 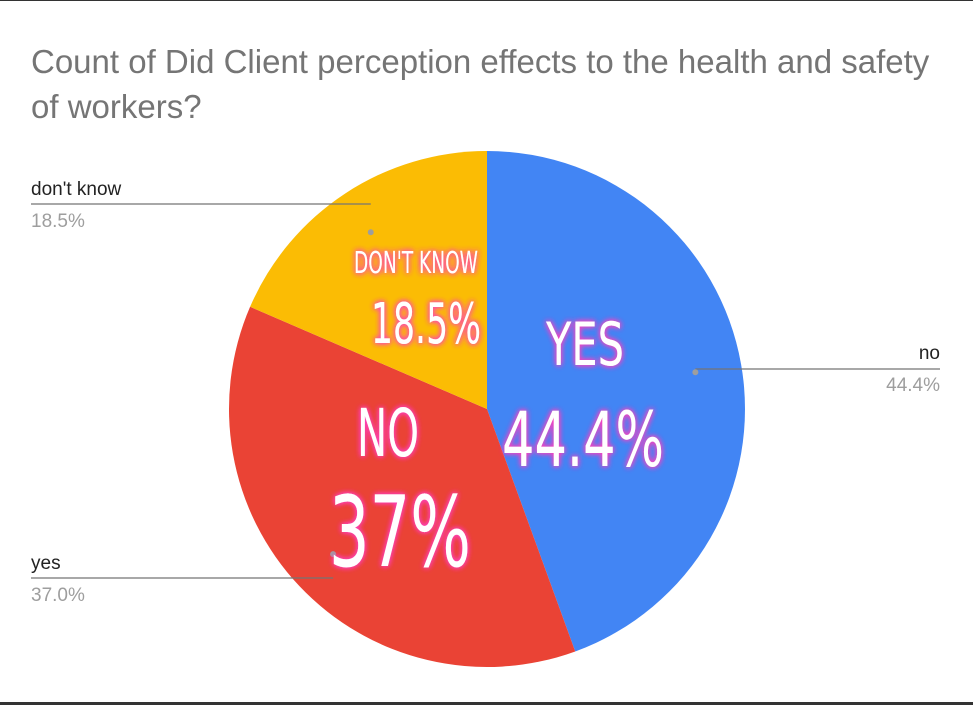 I want to click on callout-dot-dont-know, so click(x=370, y=232).